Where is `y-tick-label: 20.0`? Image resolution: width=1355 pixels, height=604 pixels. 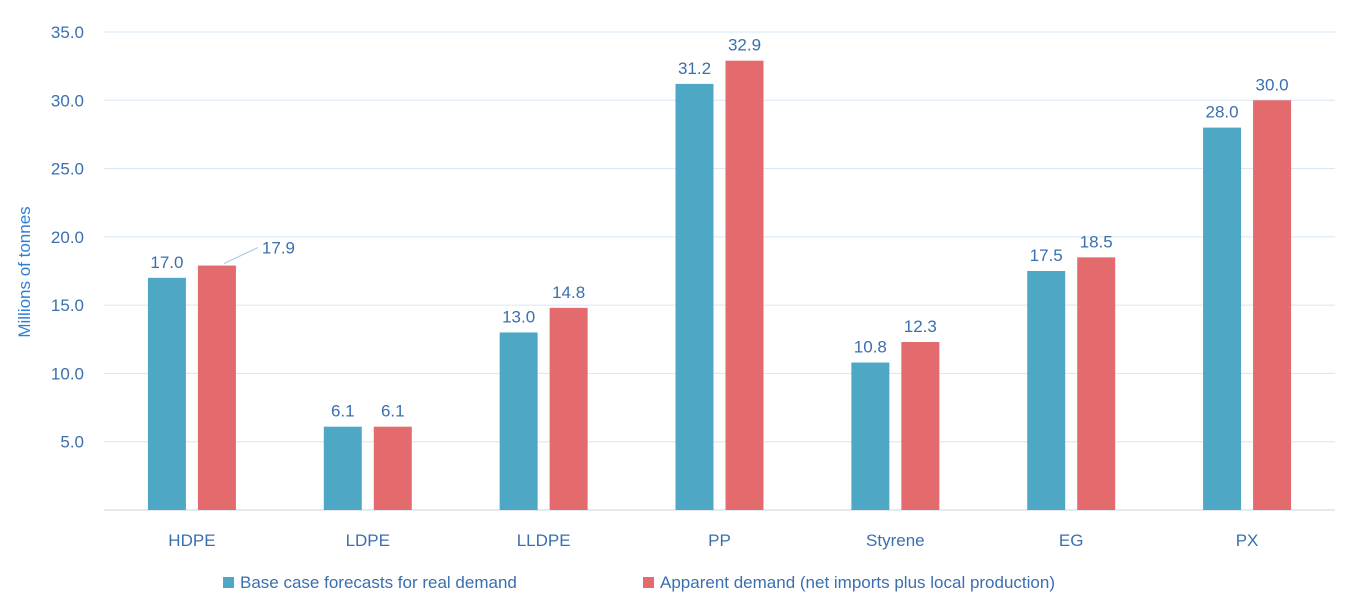 y-tick-label: 20.0 is located at coordinates (67, 237).